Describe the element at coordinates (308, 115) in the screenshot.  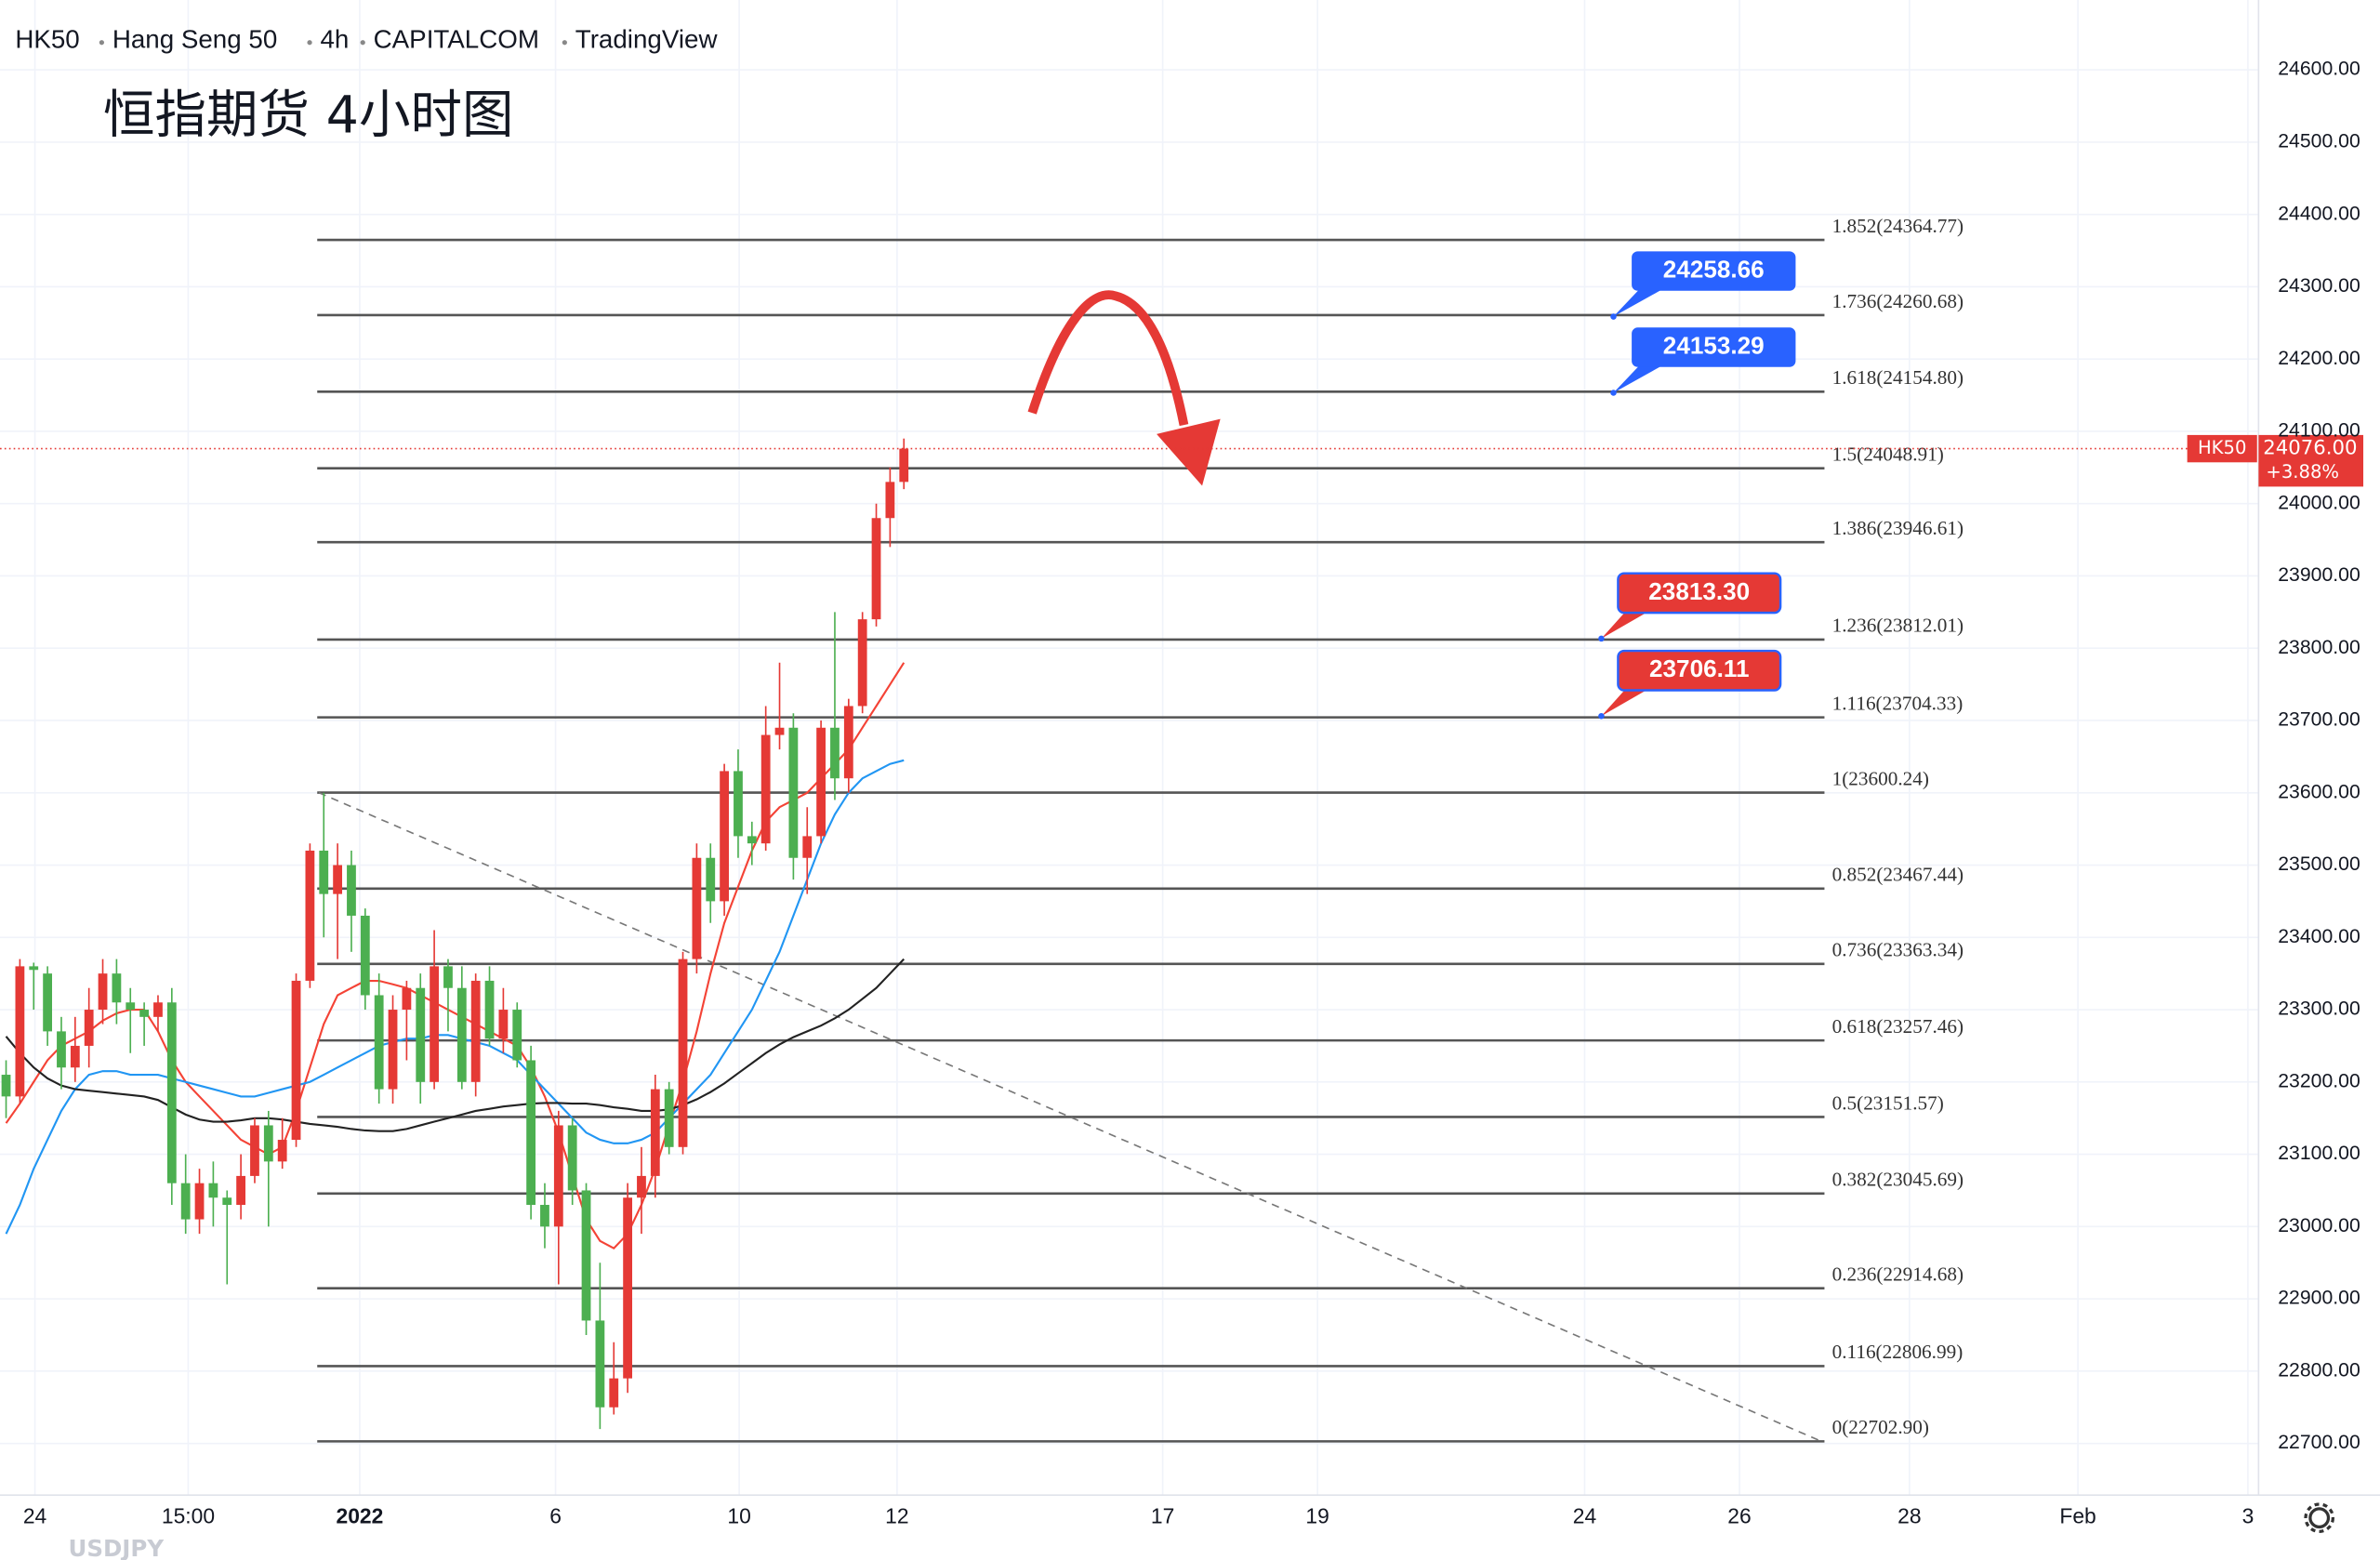
I see `chart-title: 恒指期货 4小时图` at that location.